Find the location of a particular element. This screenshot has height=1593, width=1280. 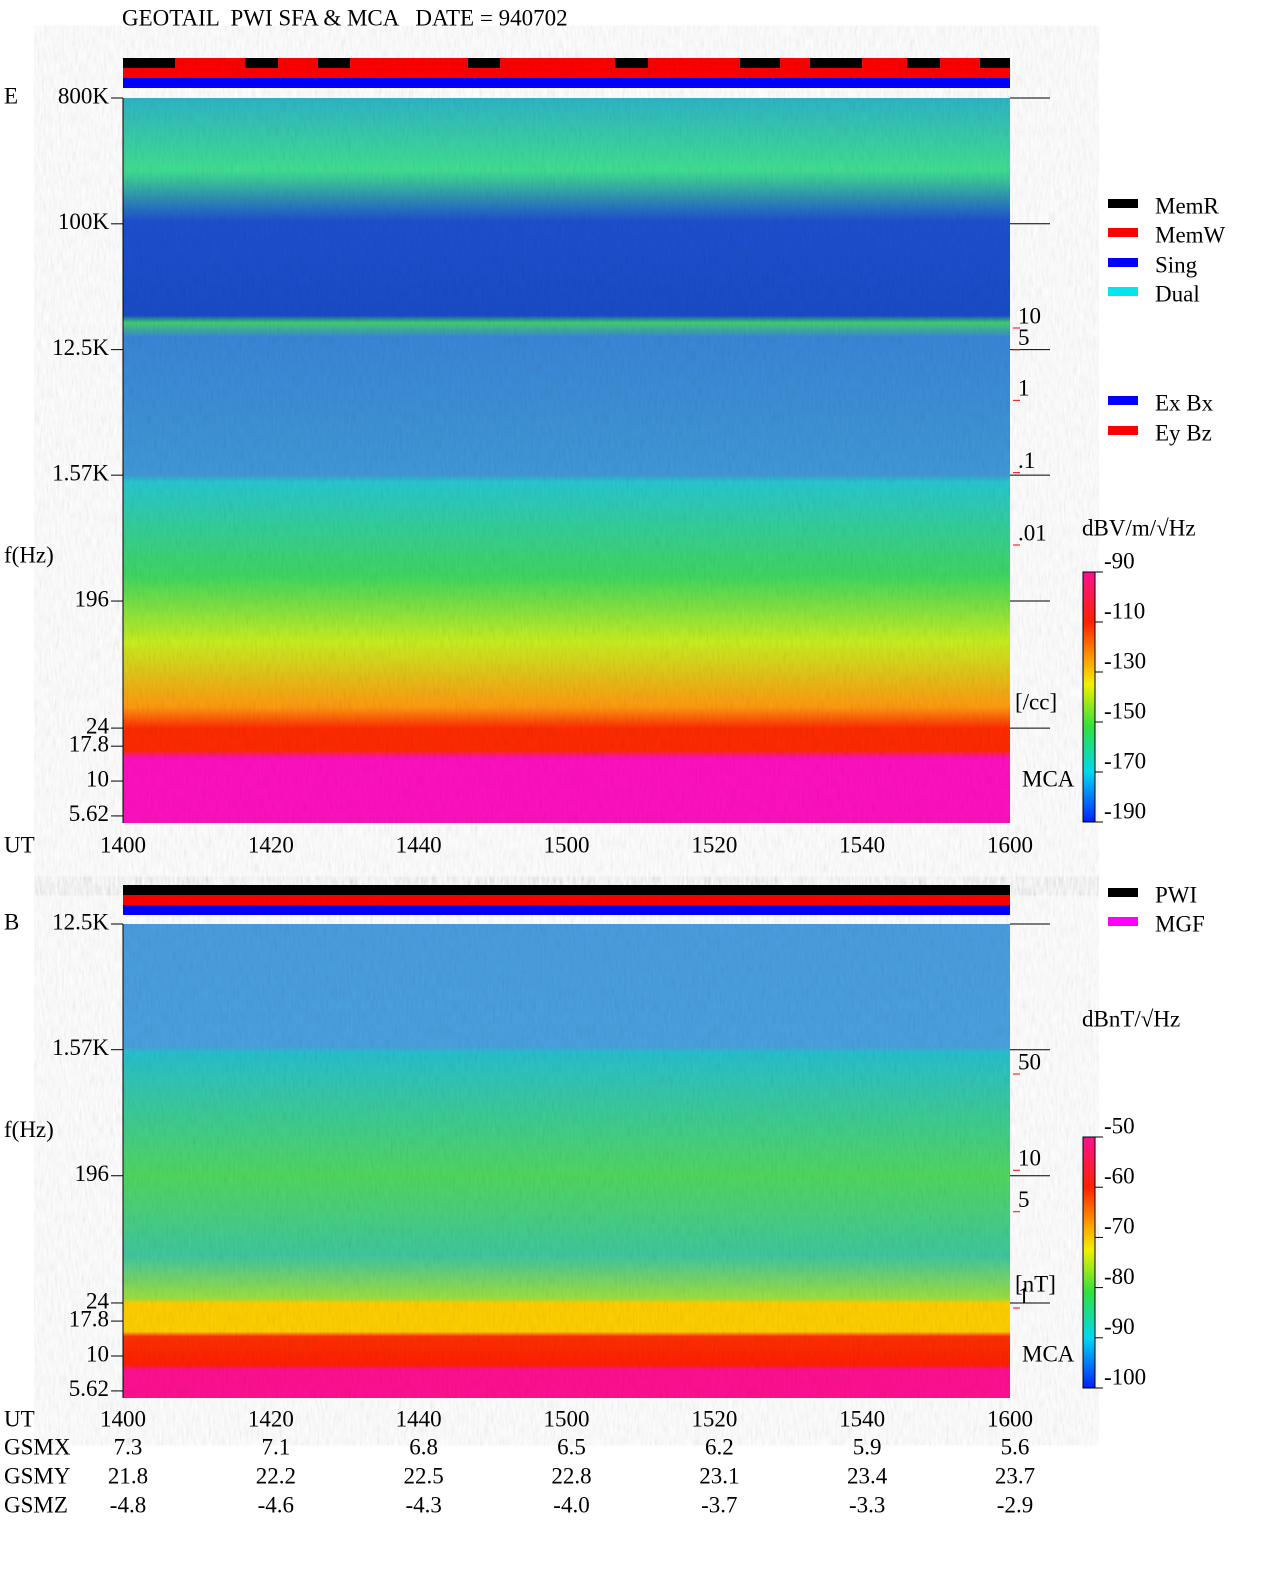

y-tick-label: 800K is located at coordinates (84, 95).